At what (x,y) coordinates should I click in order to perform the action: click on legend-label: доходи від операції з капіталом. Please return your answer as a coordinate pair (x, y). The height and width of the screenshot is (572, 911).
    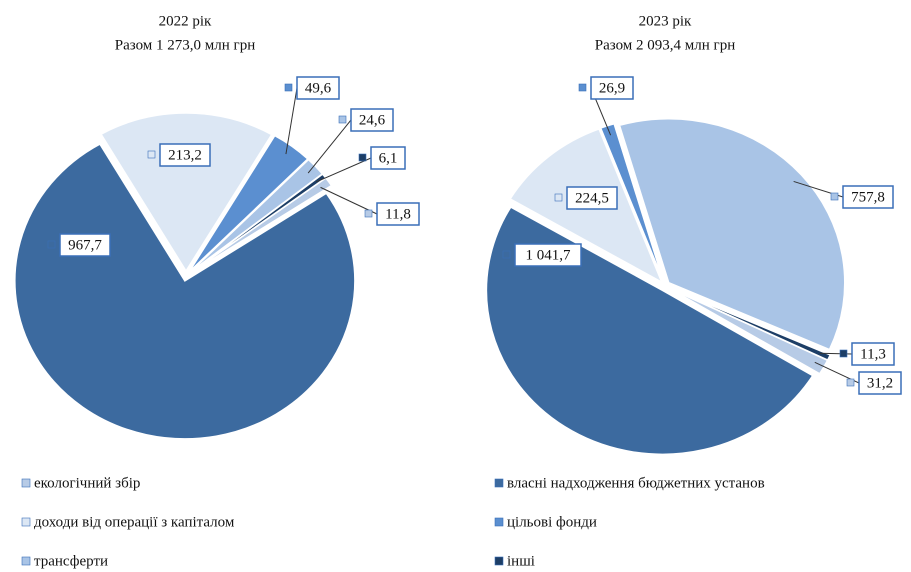
    Looking at the image, I should click on (134, 522).